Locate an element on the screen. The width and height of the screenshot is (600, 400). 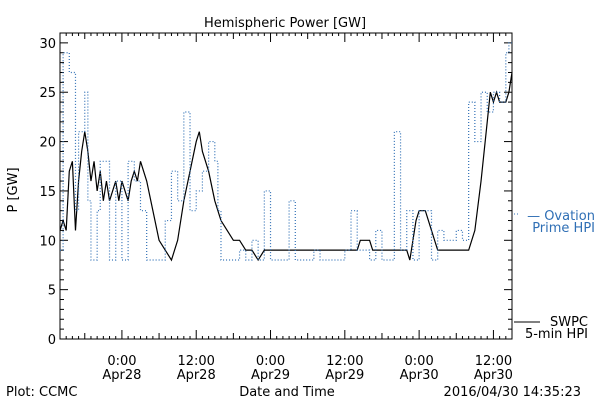
y-axis-label: P [GW] is located at coordinates (13, 189).